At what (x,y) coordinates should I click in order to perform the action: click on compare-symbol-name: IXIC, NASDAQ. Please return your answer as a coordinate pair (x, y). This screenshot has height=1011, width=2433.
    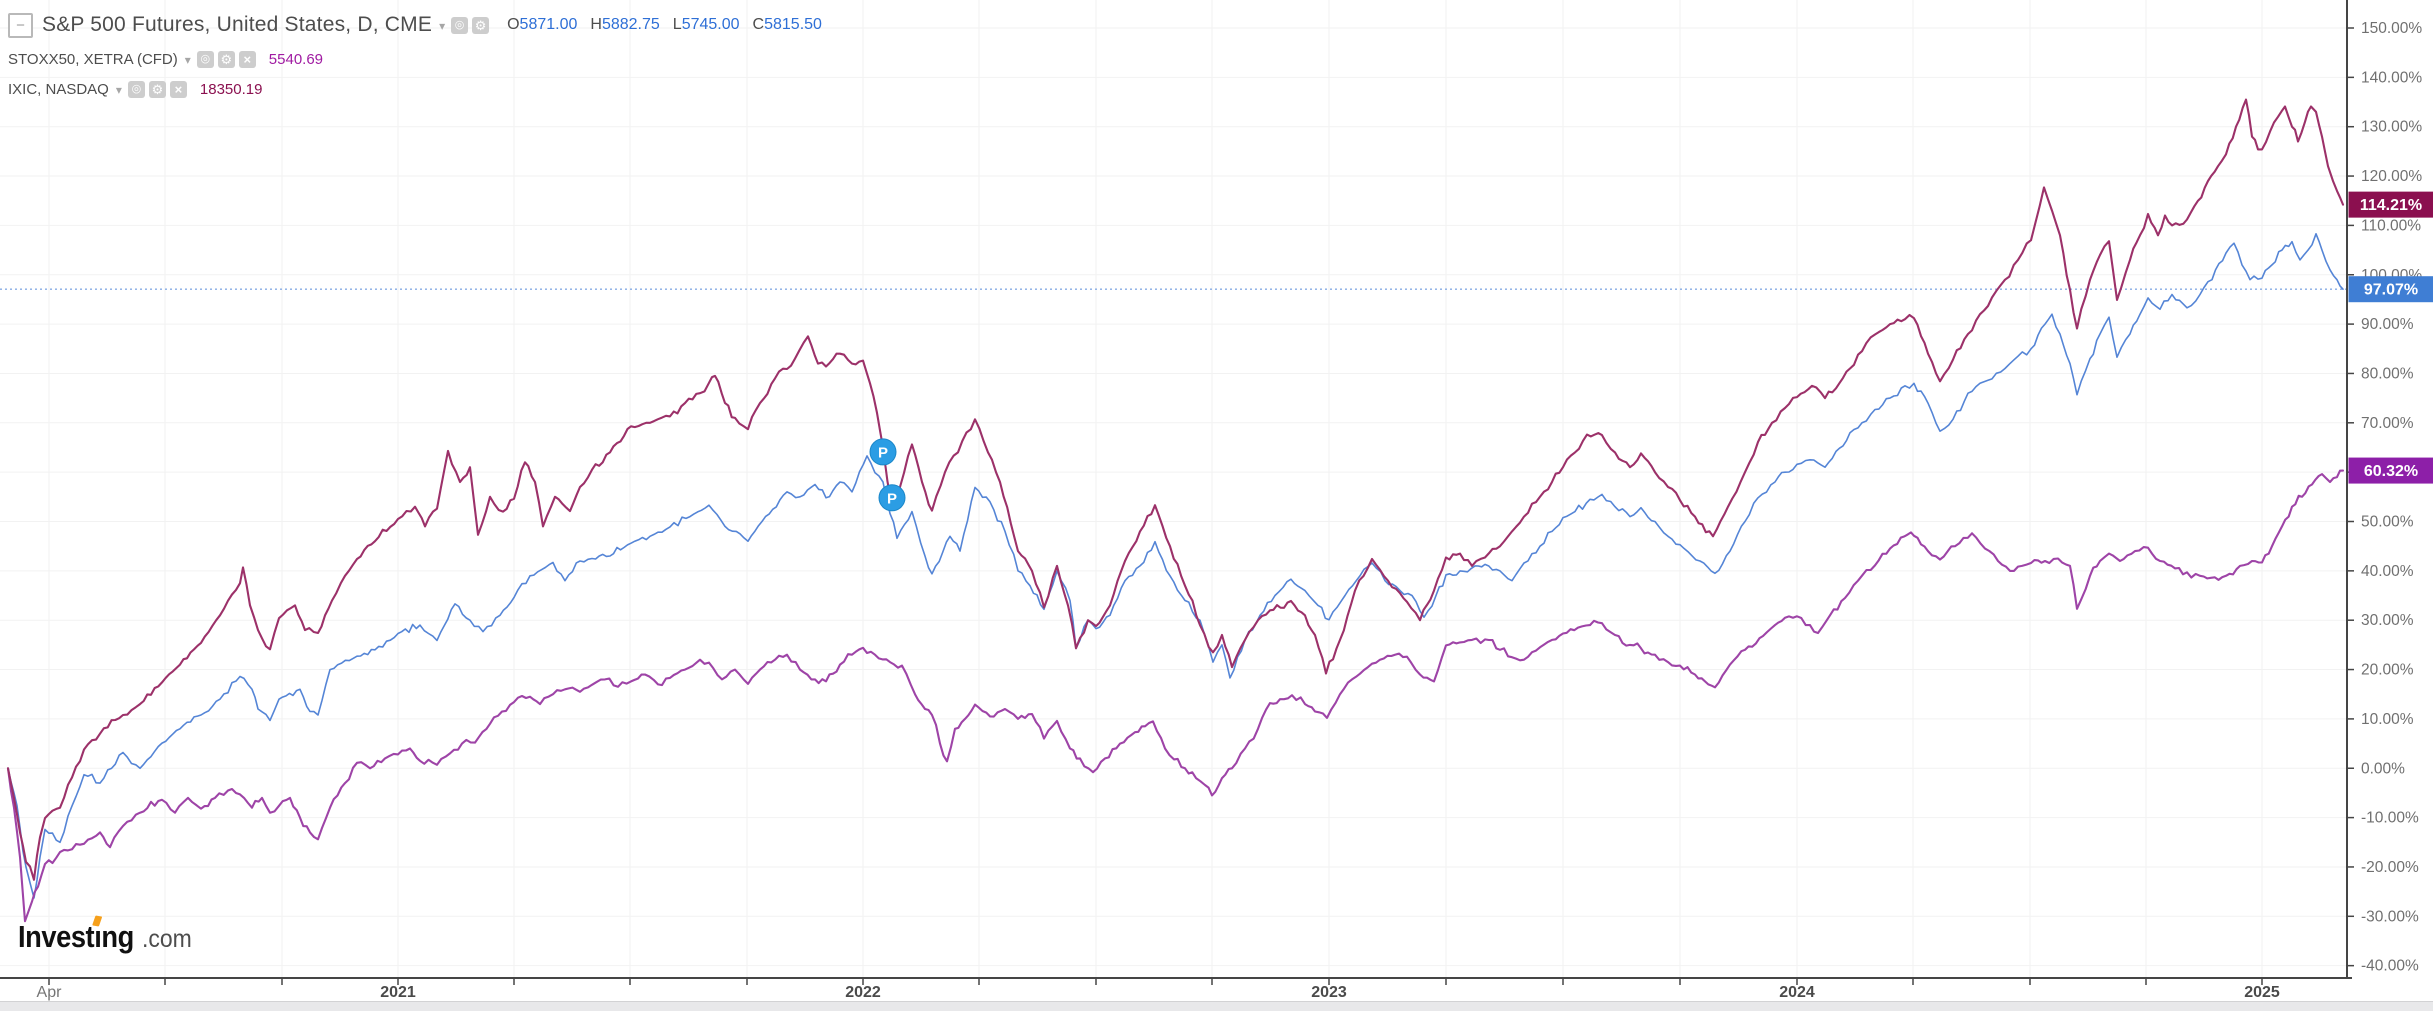
    Looking at the image, I should click on (58, 89).